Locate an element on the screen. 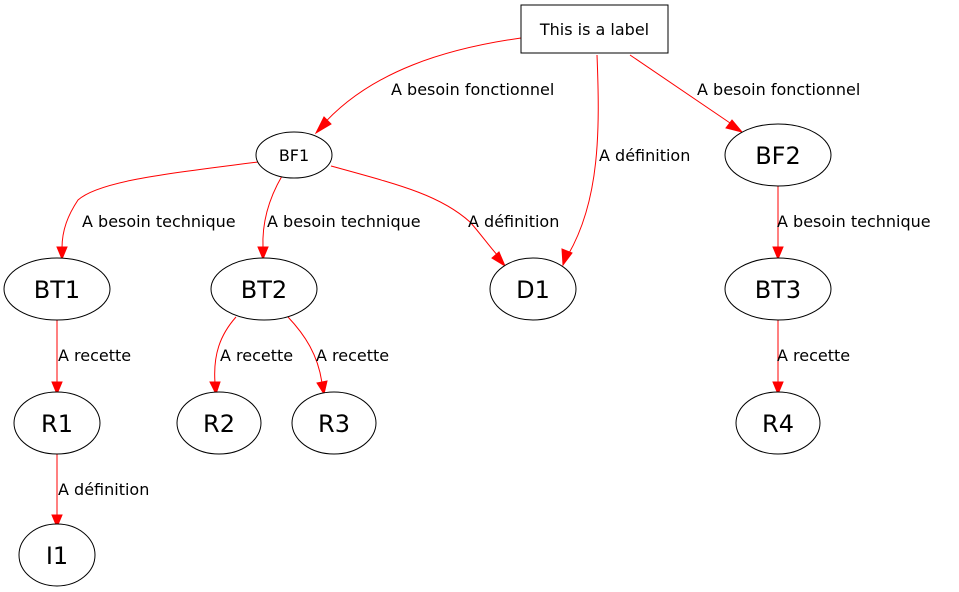 The image size is (959, 592). edge-r1-to-i1: A définition is located at coordinates (100, 491).